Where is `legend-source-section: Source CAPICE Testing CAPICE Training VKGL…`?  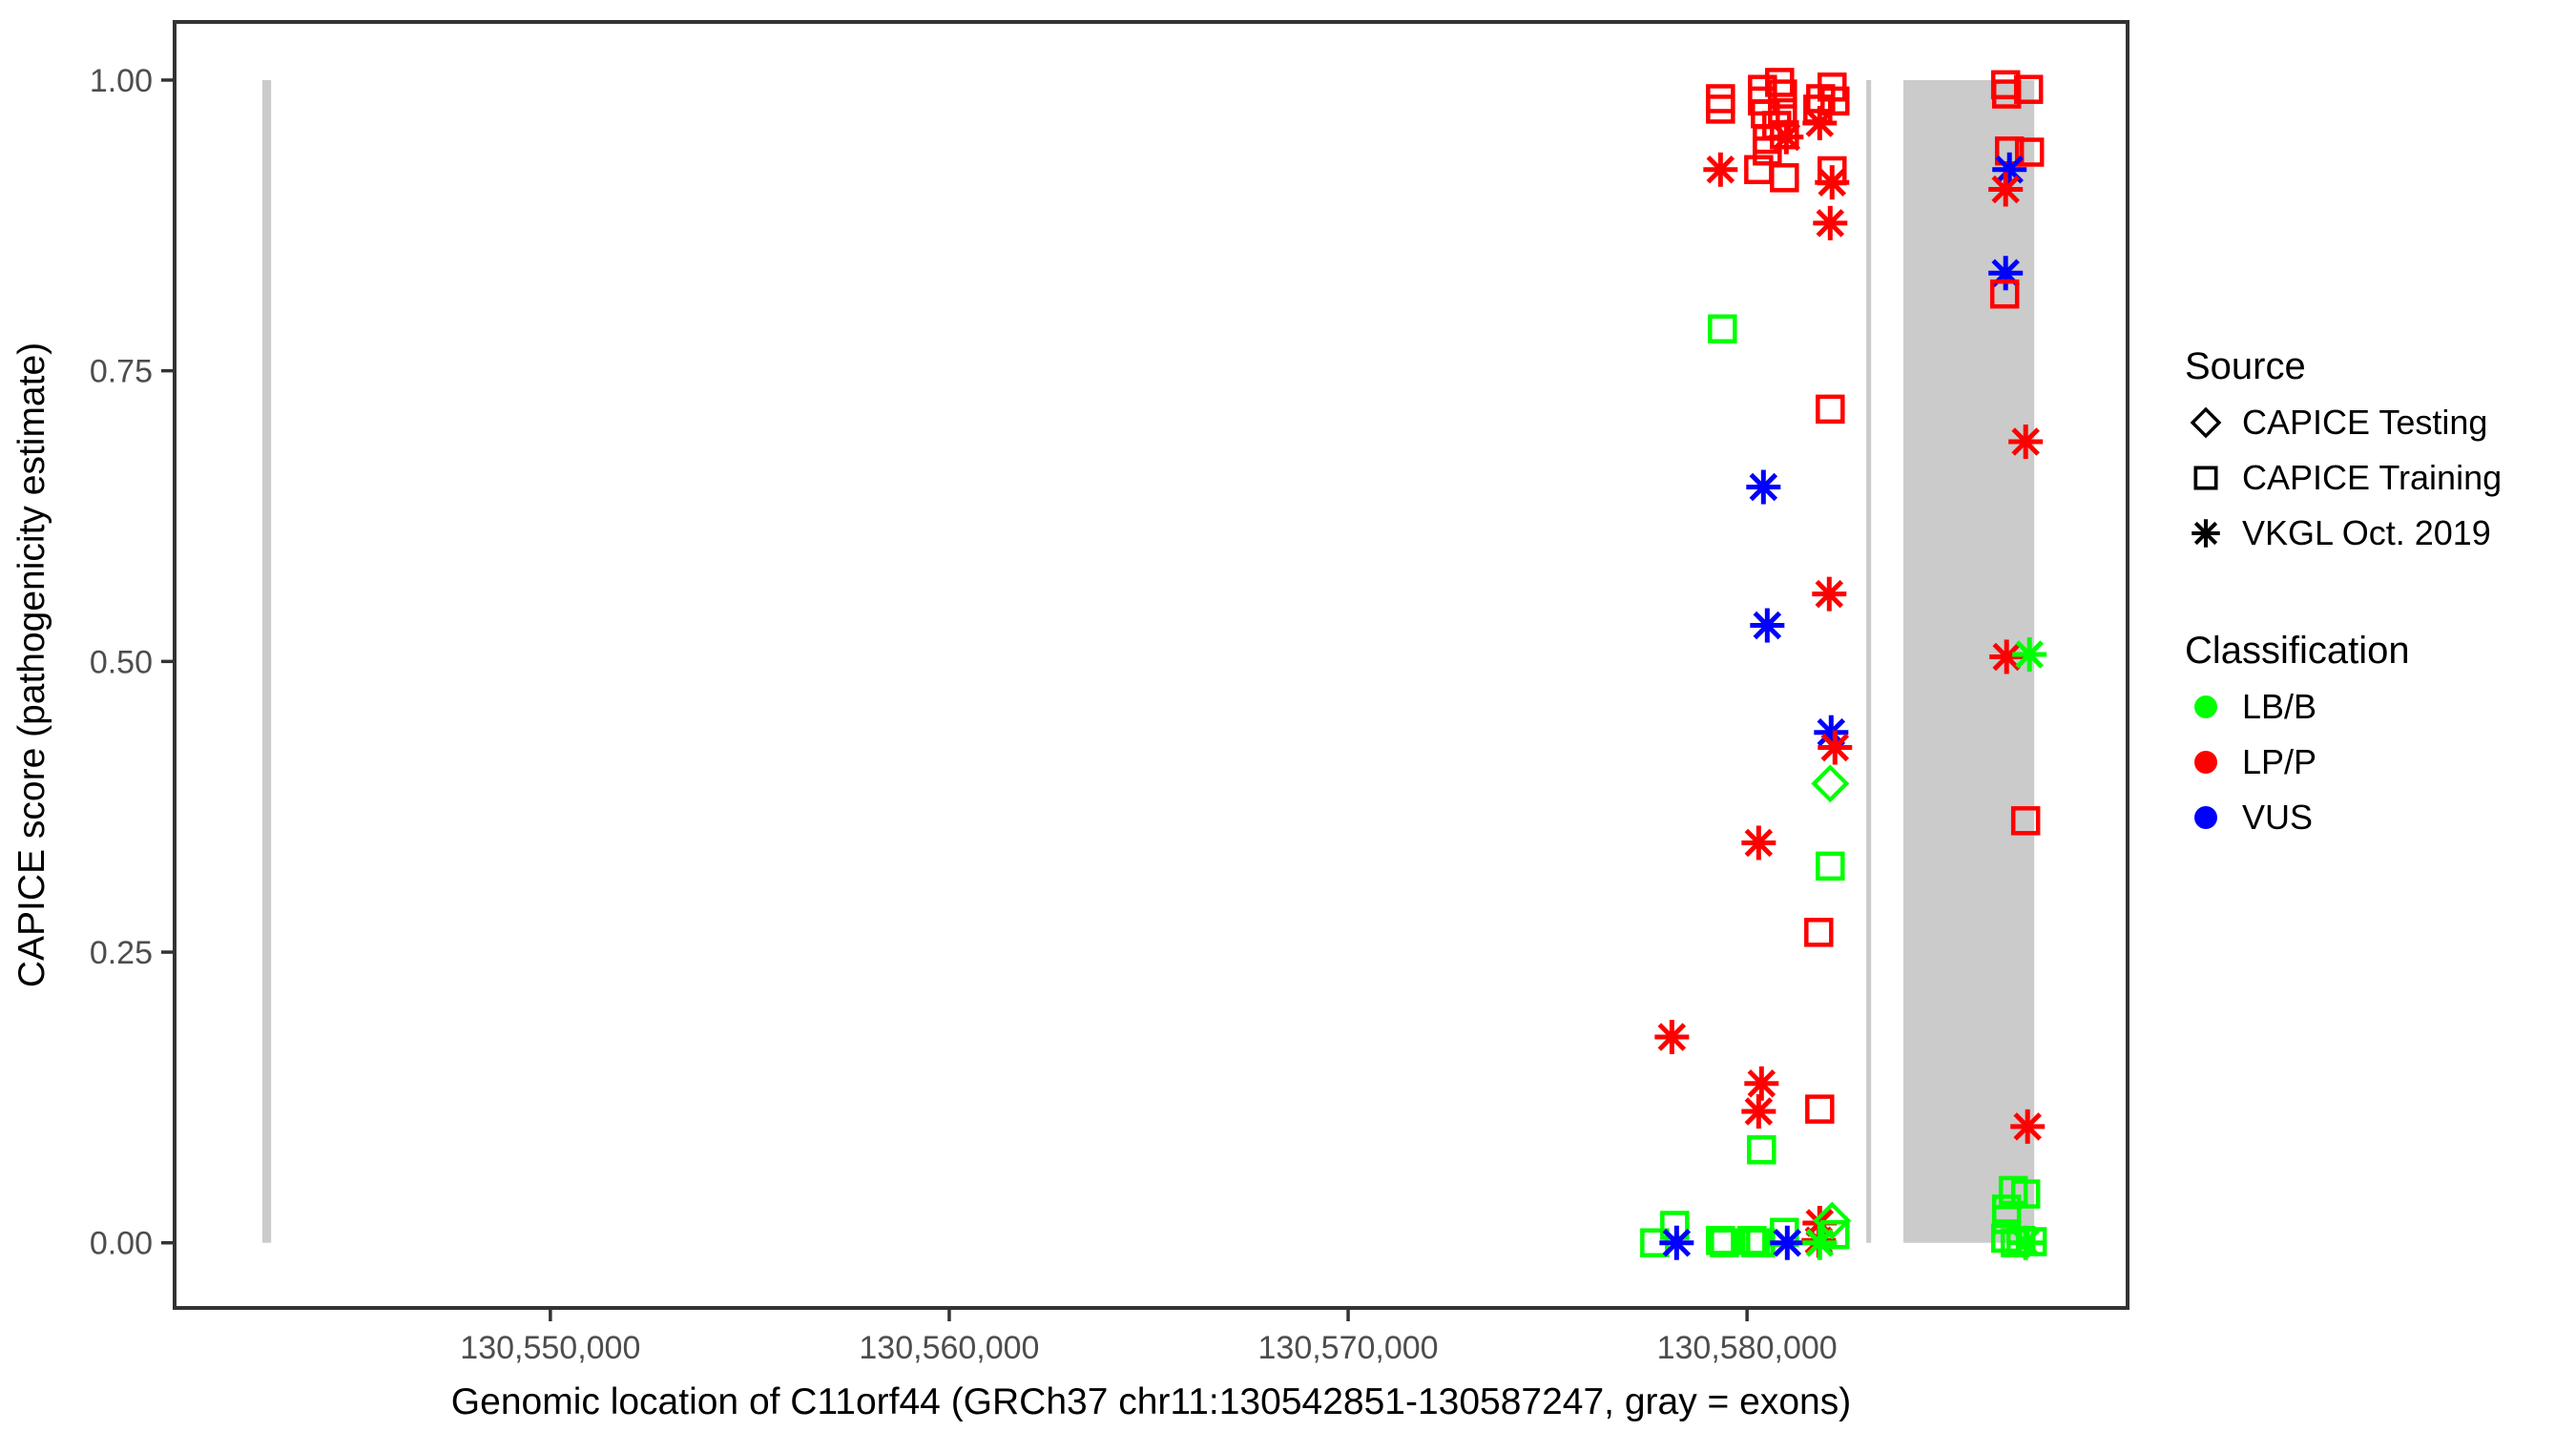
legend-source-section: Source CAPICE Testing CAPICE Training VKGL… is located at coordinates (2343, 452).